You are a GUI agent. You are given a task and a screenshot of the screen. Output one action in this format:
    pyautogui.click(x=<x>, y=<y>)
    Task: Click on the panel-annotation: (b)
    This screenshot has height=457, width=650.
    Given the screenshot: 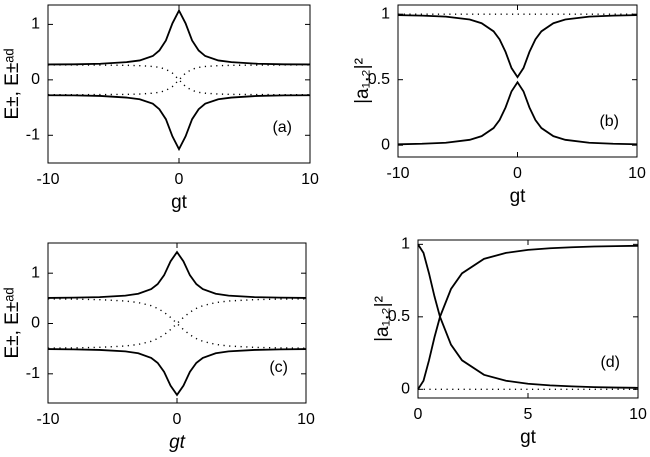 What is the action you would take?
    pyautogui.click(x=609, y=121)
    